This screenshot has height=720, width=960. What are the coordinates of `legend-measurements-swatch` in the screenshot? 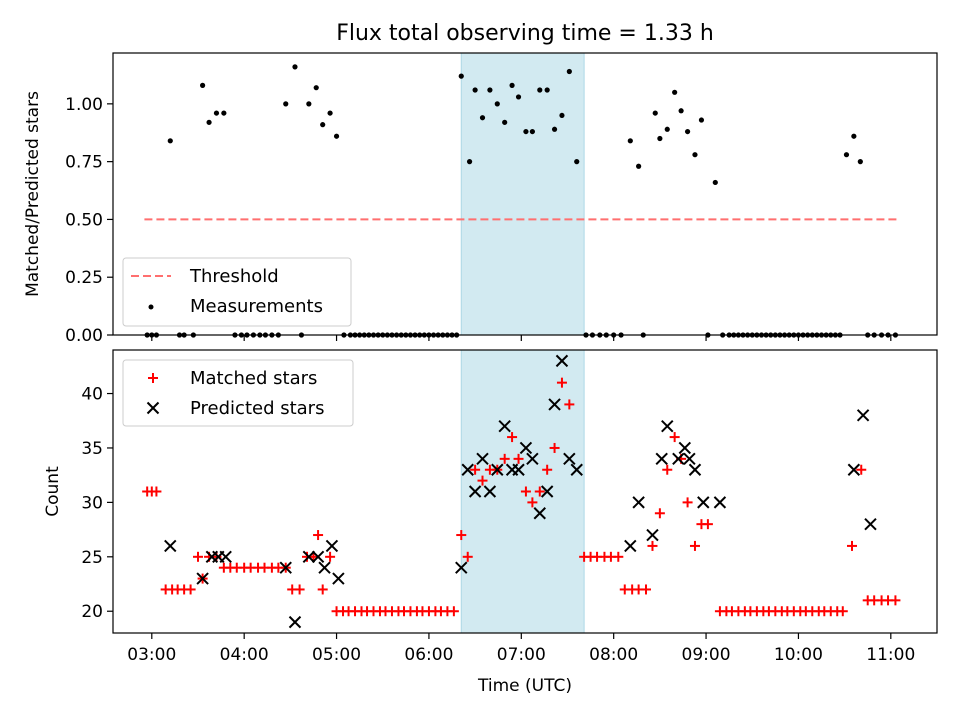 It's located at (151, 307).